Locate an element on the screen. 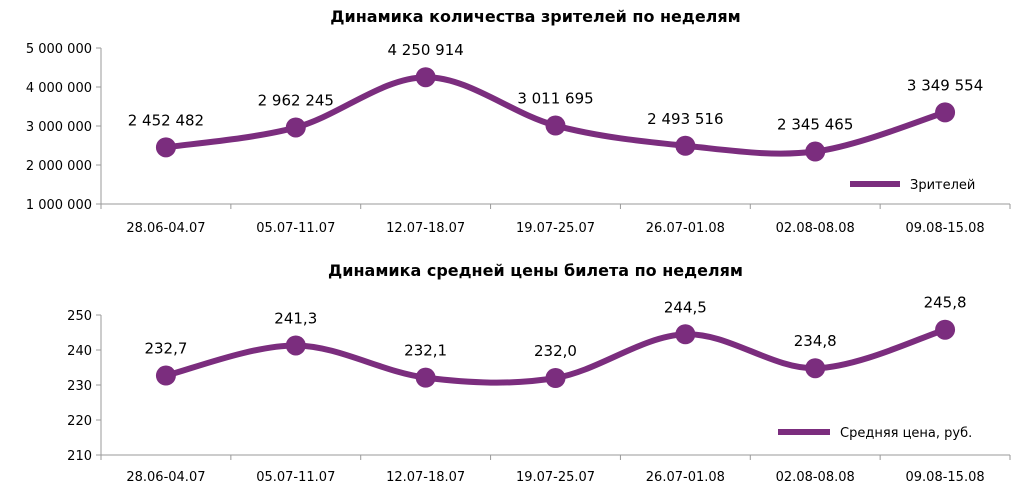  y-tick-label: 5 000 000 is located at coordinates (59, 49).